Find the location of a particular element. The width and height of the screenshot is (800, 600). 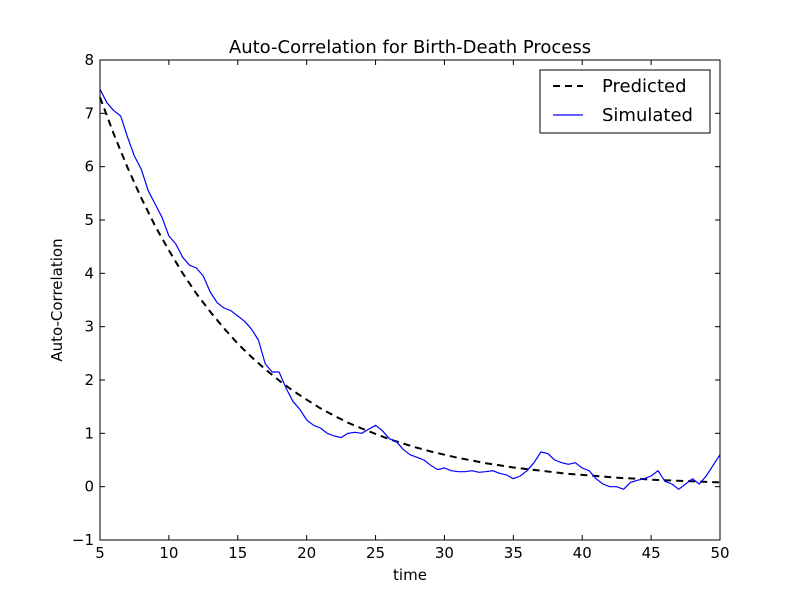

x-axis-title: time is located at coordinates (410, 575).